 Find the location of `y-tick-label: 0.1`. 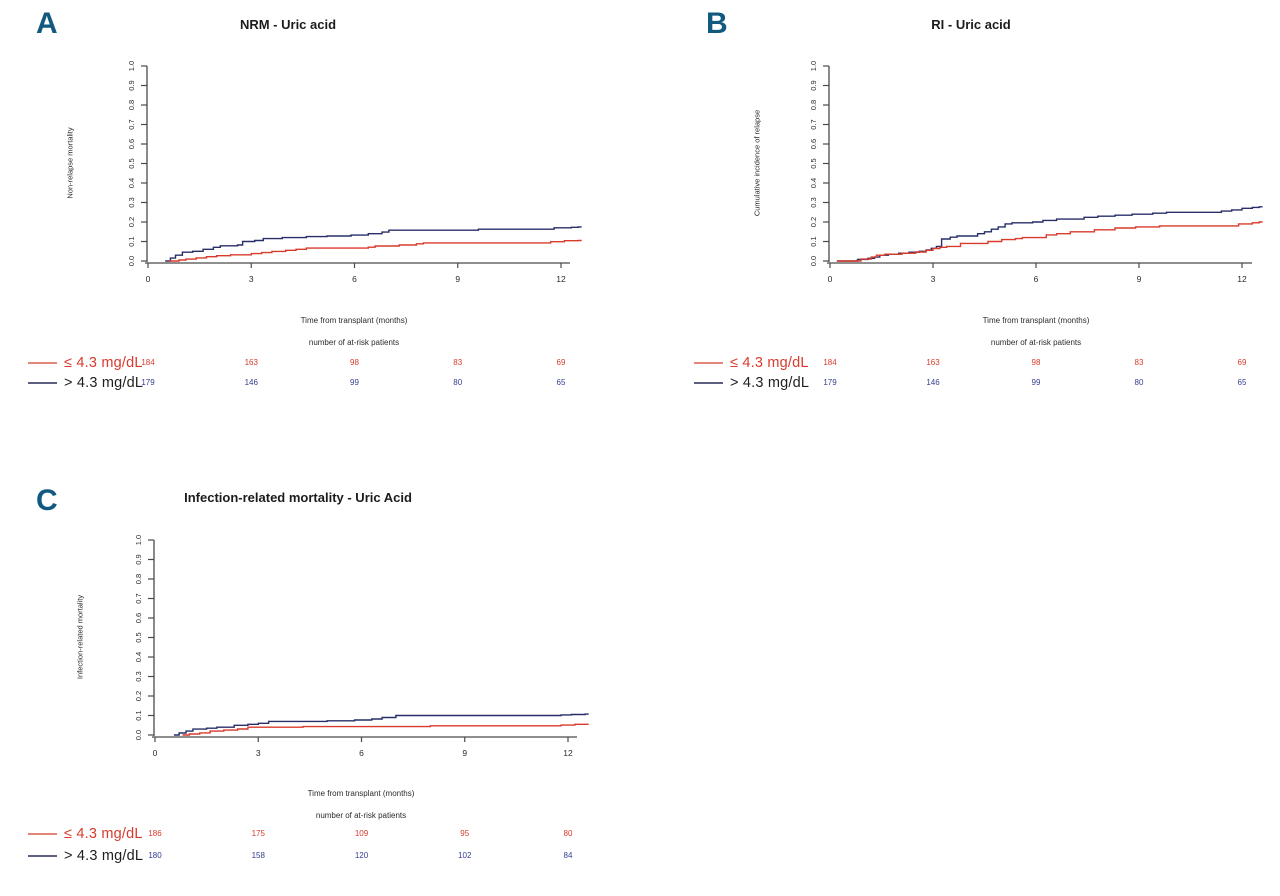

y-tick-label: 0.1 is located at coordinates (131, 241).